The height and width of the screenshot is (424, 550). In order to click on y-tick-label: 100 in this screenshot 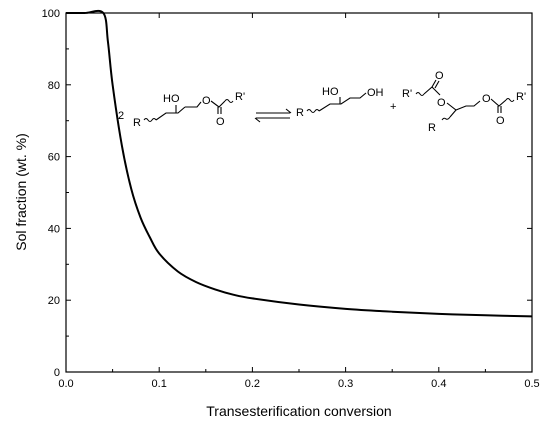, I will do `click(51, 14)`.